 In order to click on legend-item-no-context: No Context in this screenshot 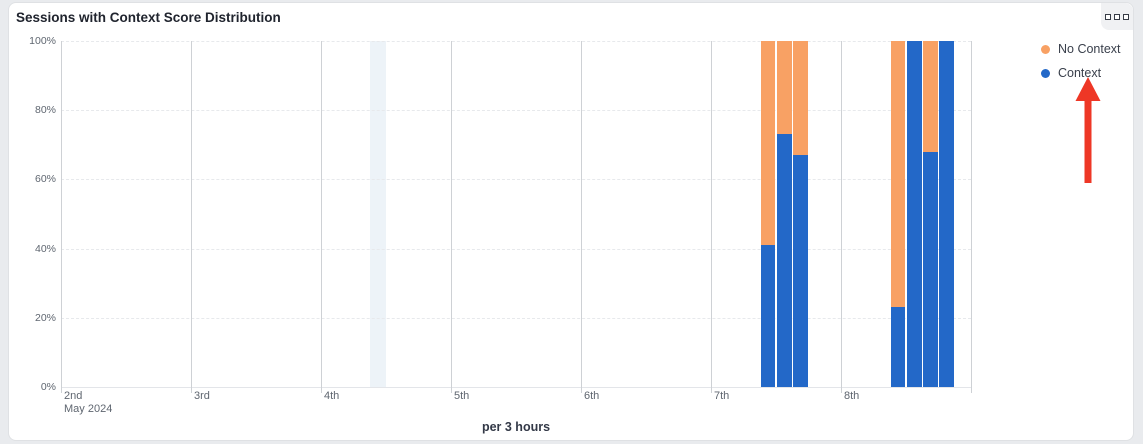, I will do `click(1081, 49)`.